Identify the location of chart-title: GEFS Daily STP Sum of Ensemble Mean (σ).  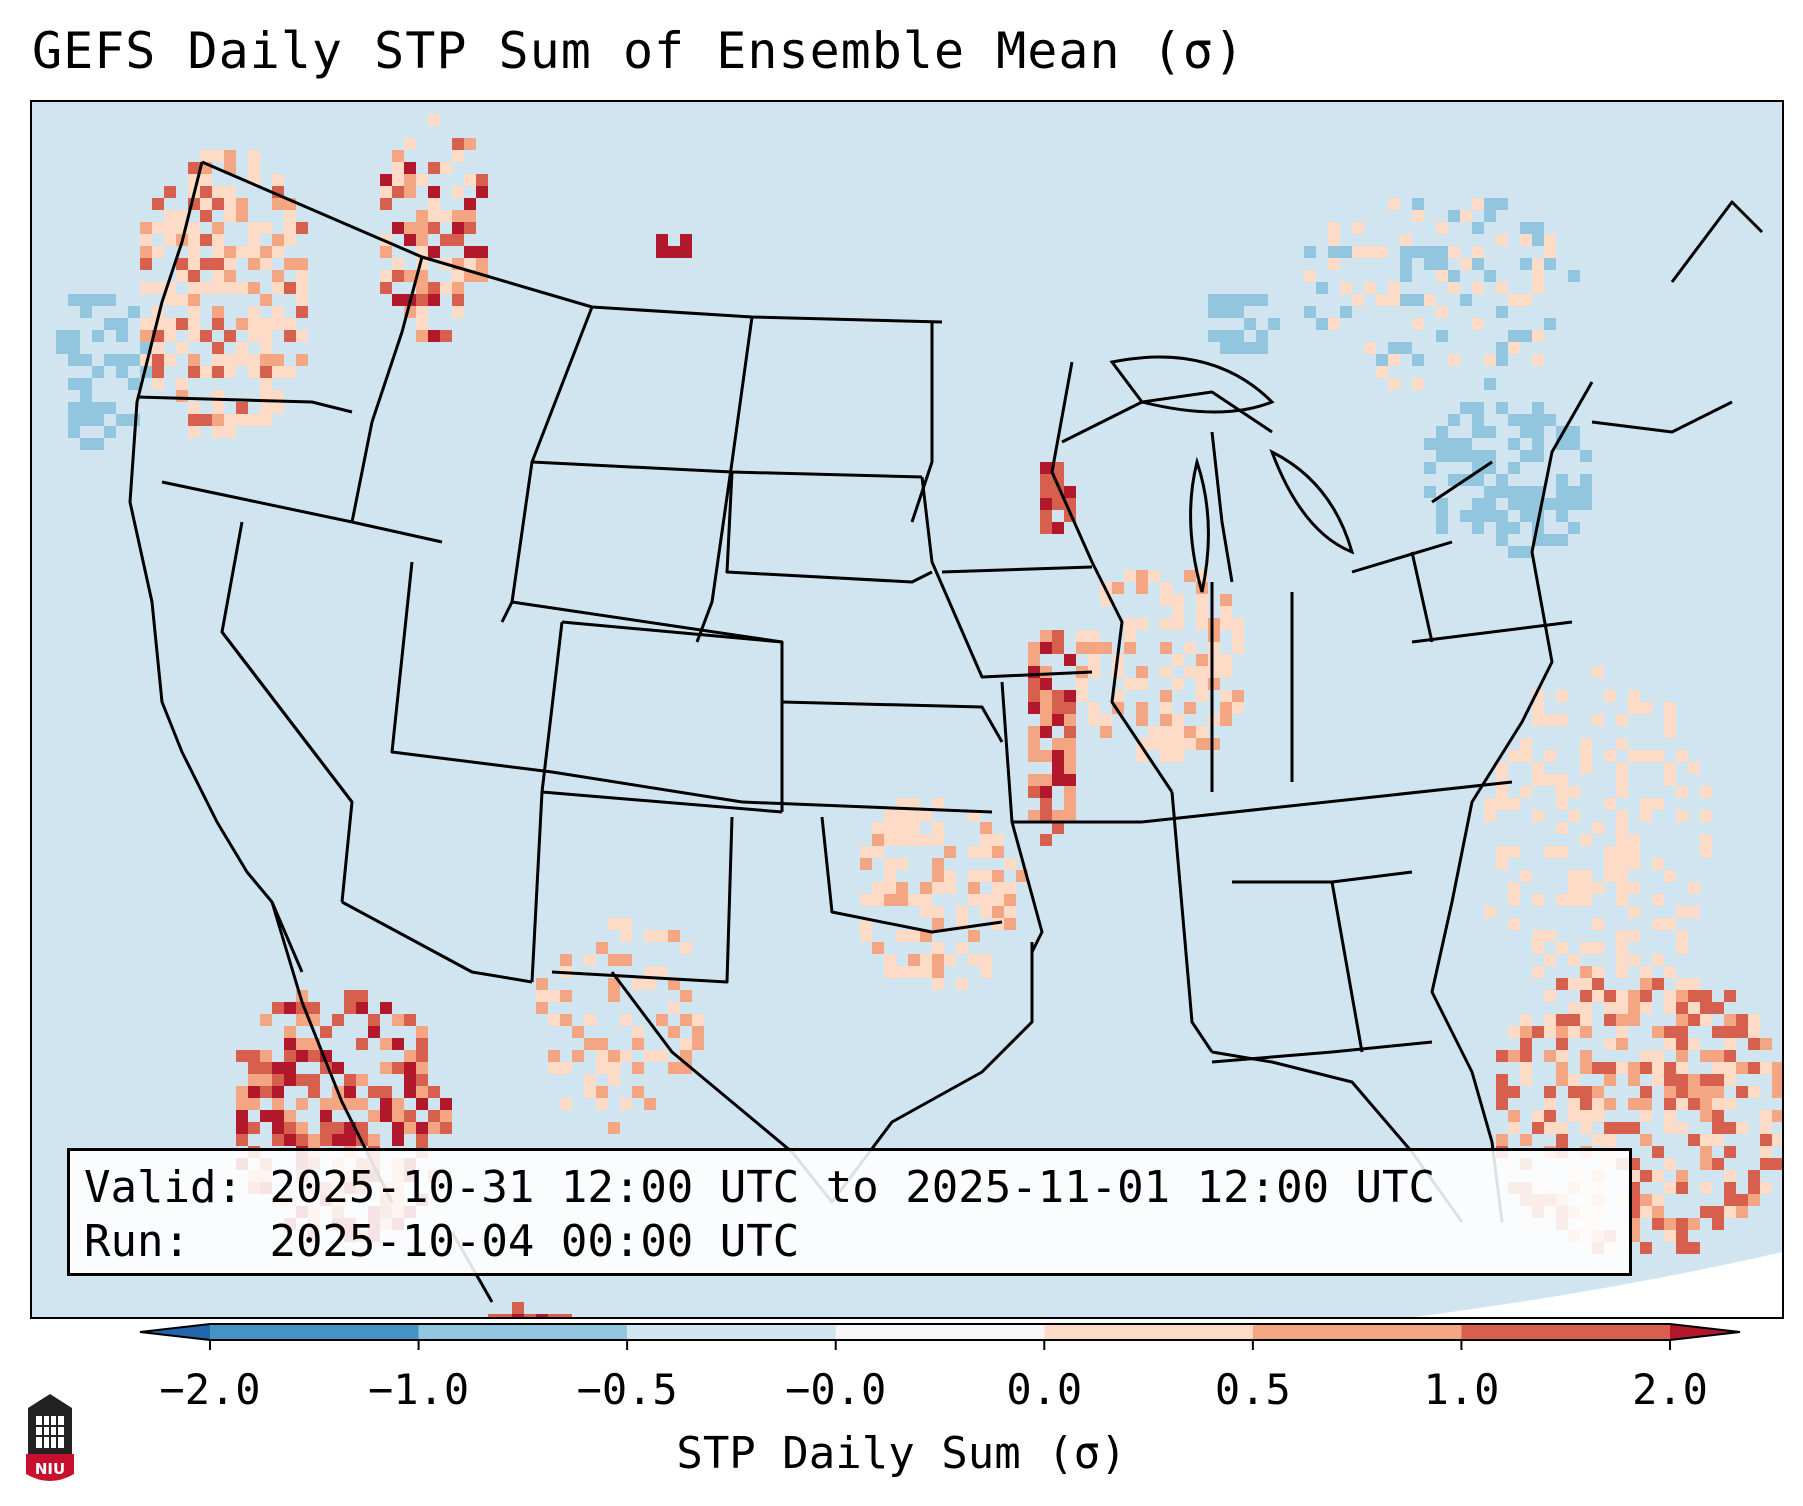
(638, 51).